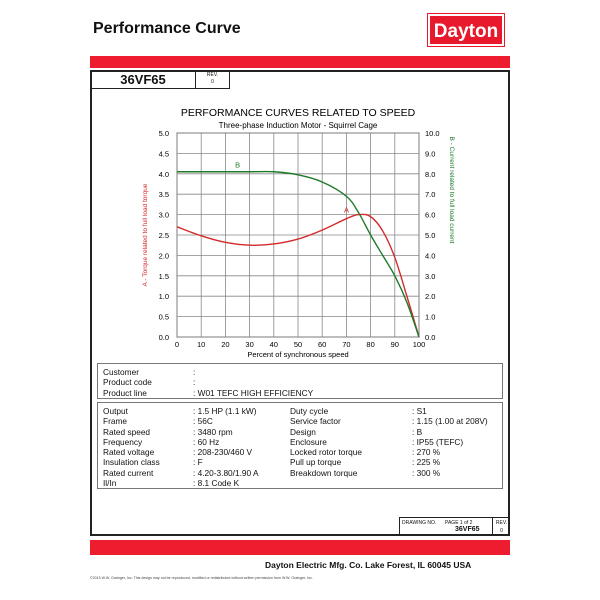  What do you see at coordinates (459, 523) in the screenshot?
I see `page-number: PAGE 1 of 2` at bounding box center [459, 523].